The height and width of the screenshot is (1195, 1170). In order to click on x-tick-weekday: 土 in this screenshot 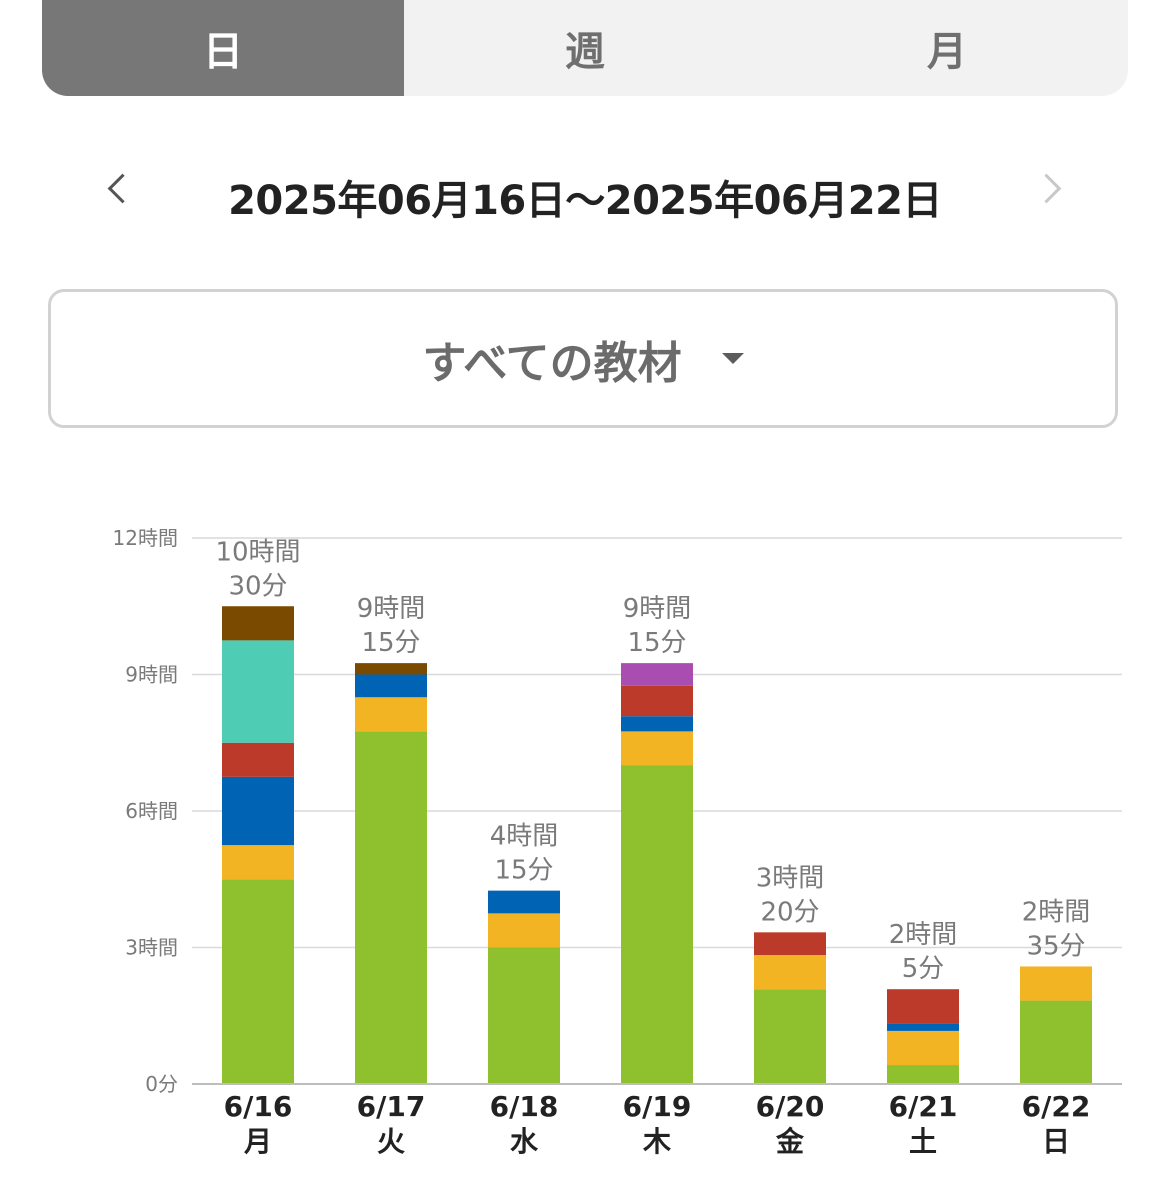, I will do `click(923, 1141)`.